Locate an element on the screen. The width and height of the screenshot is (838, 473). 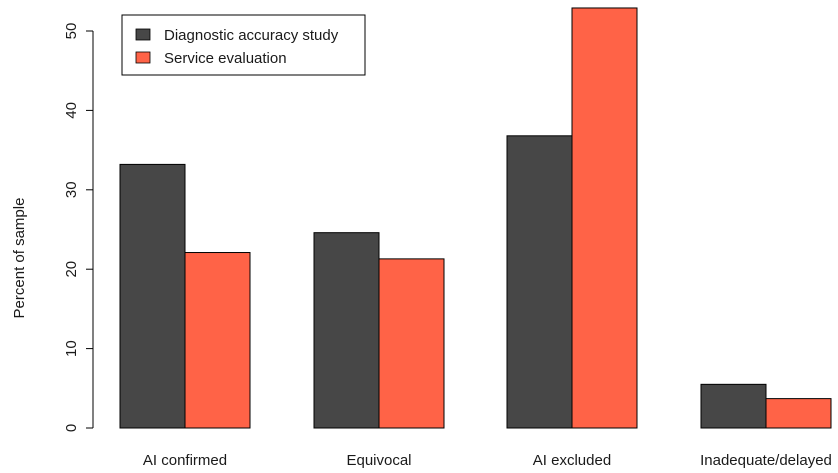
legend-label-service-evaluation: Service evaluation is located at coordinates (225, 58).